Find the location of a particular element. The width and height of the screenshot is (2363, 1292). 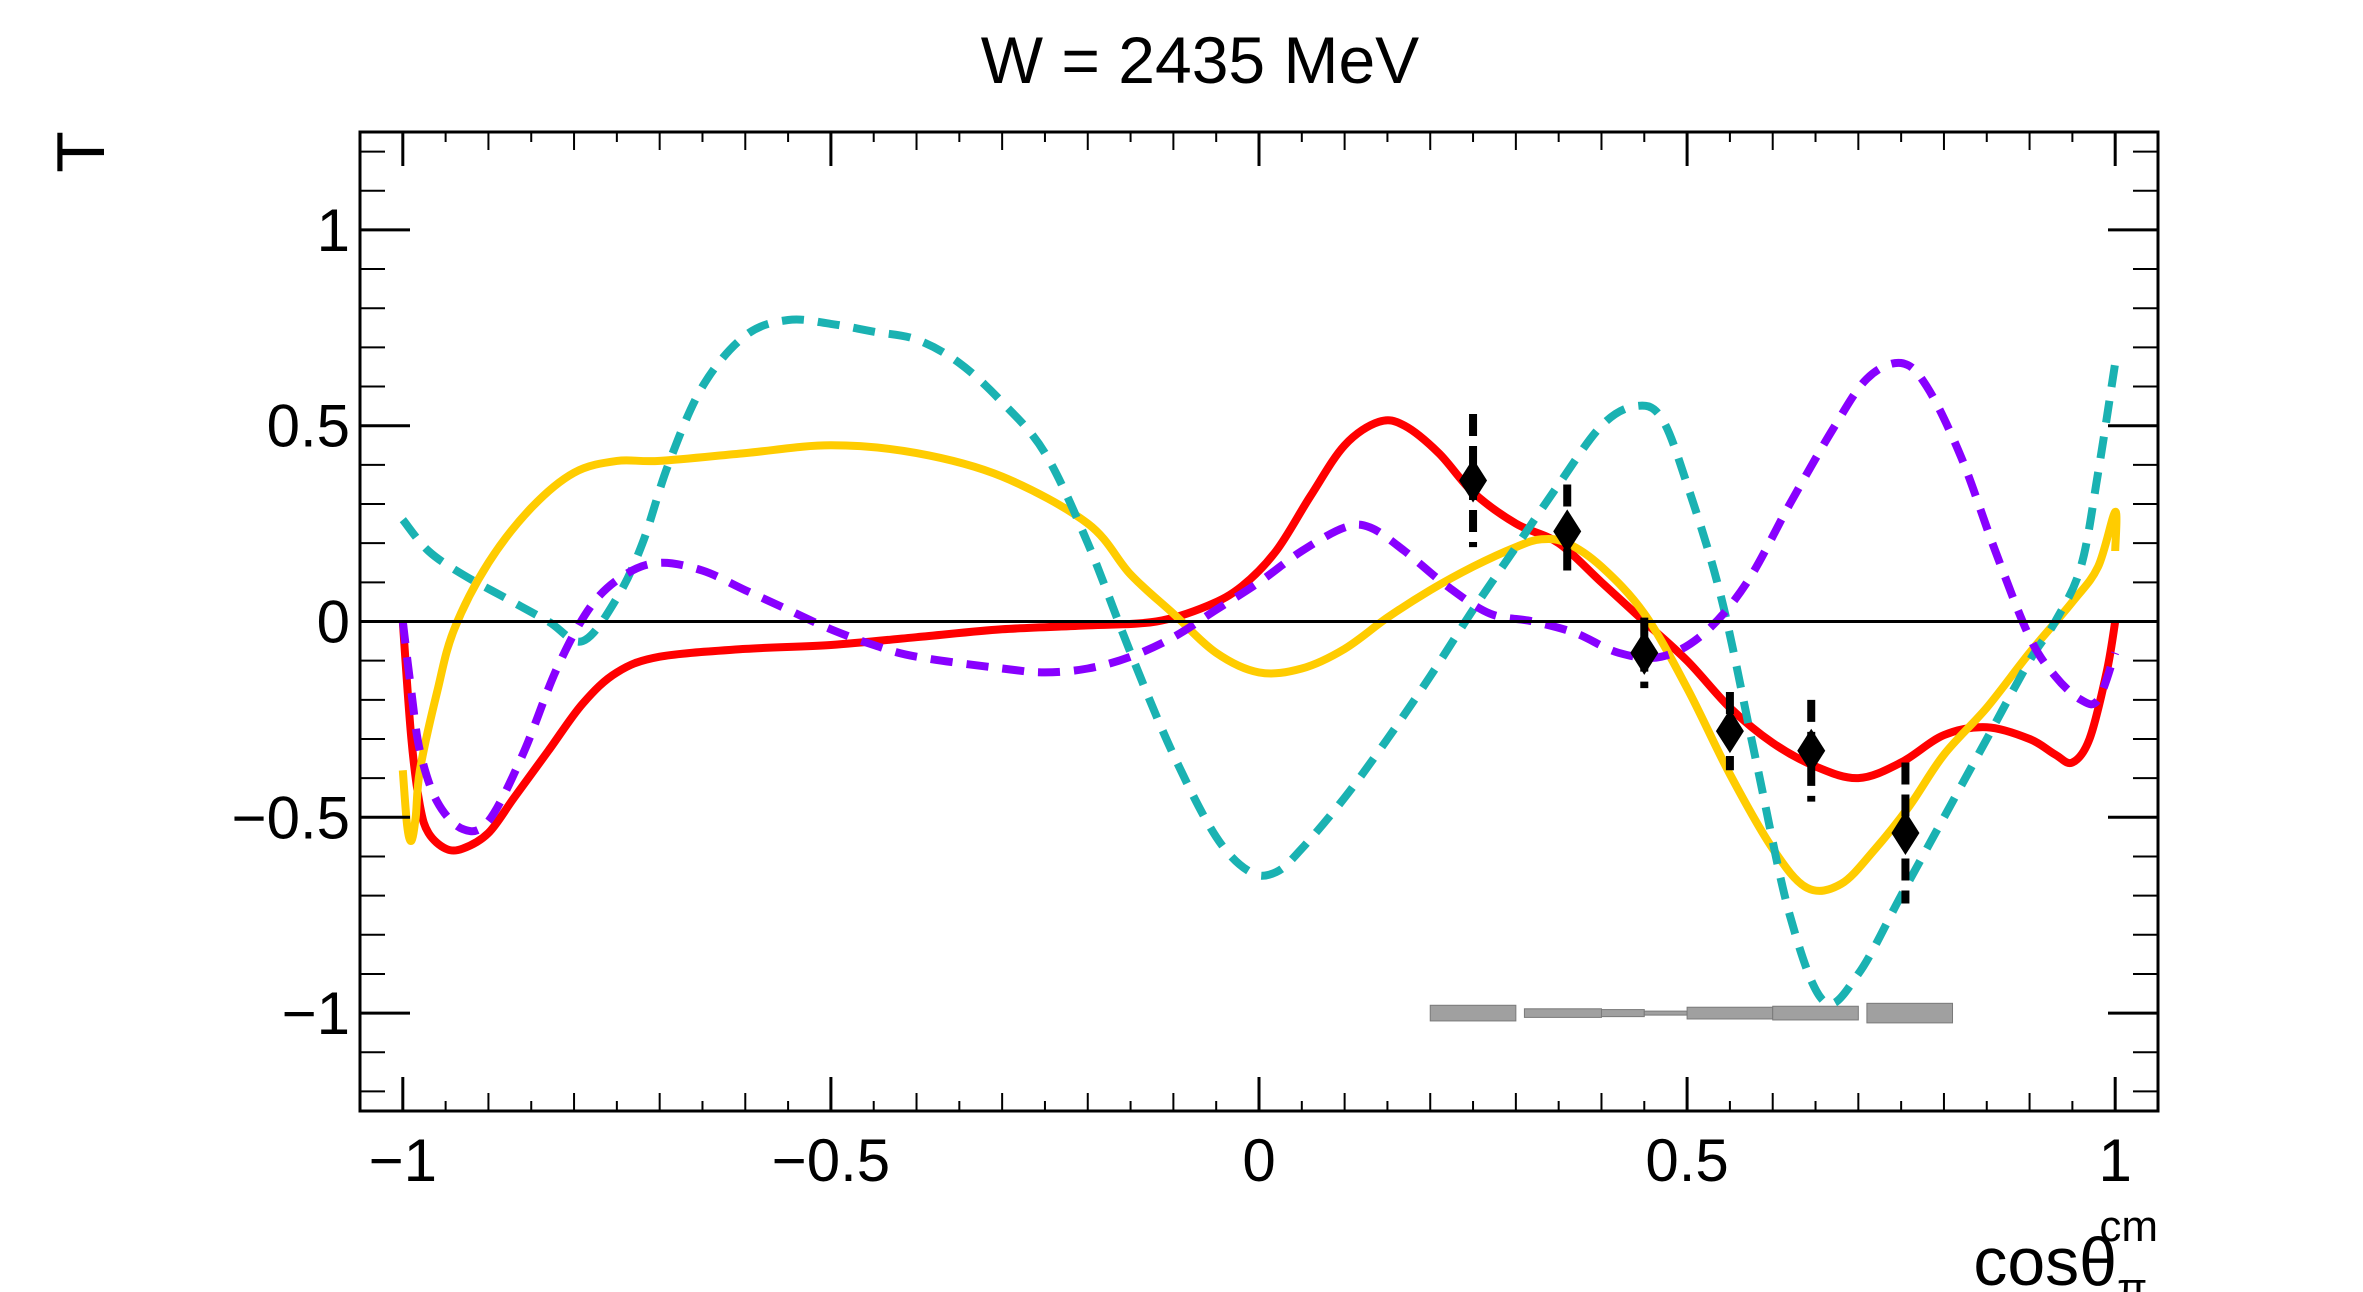

x-tick-label-4: 1 is located at coordinates (2115, 1160).